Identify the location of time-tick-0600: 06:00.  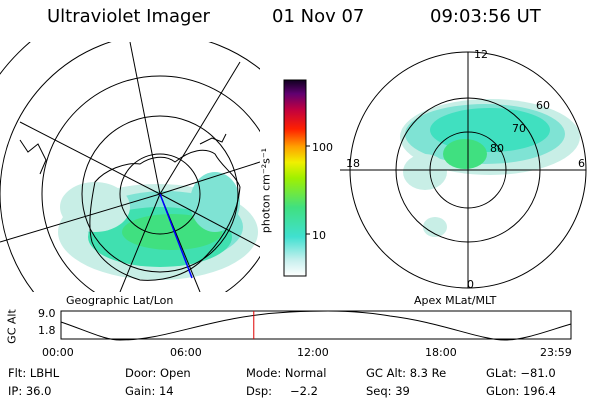
(186, 352).